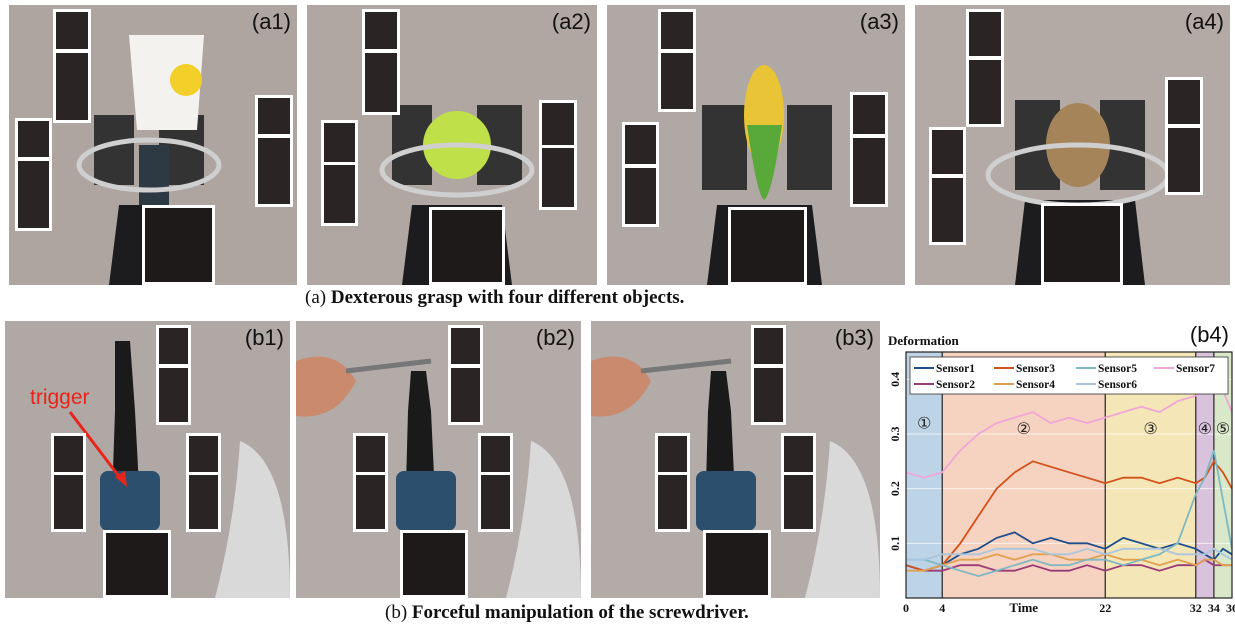 The image size is (1235, 628). I want to click on phase-label: ④, so click(1205, 428).